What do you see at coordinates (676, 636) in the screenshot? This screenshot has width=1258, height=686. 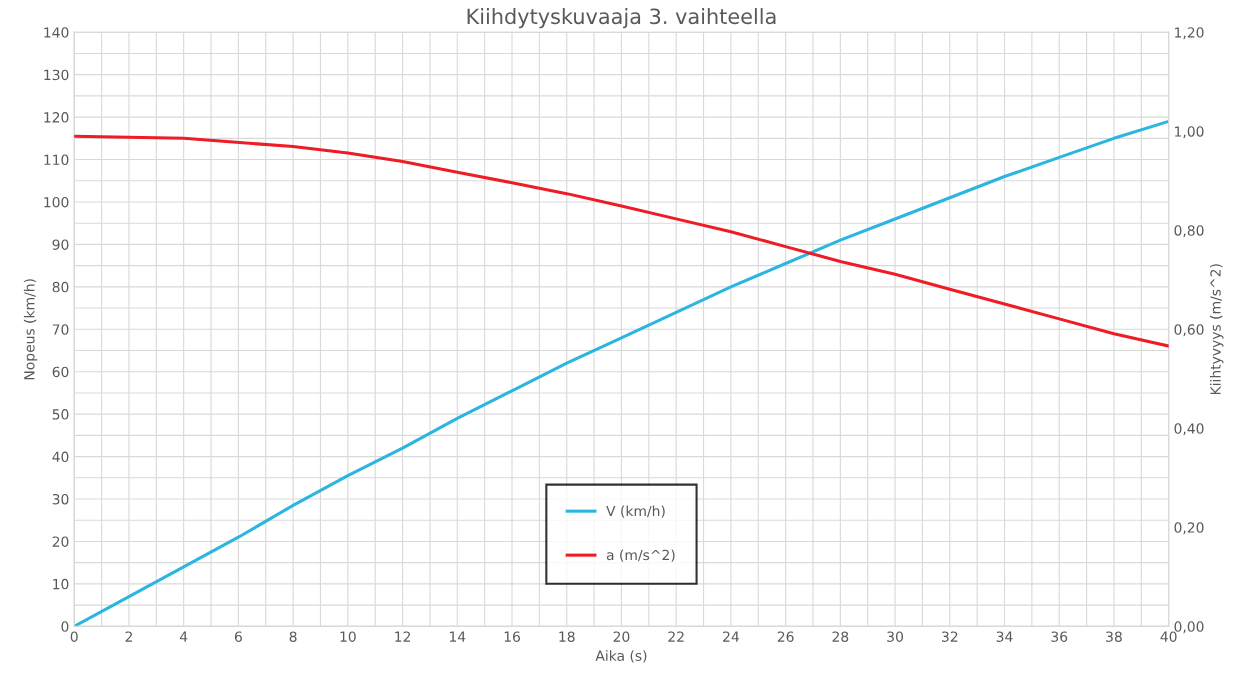 I see `x-tick-label: 22` at bounding box center [676, 636].